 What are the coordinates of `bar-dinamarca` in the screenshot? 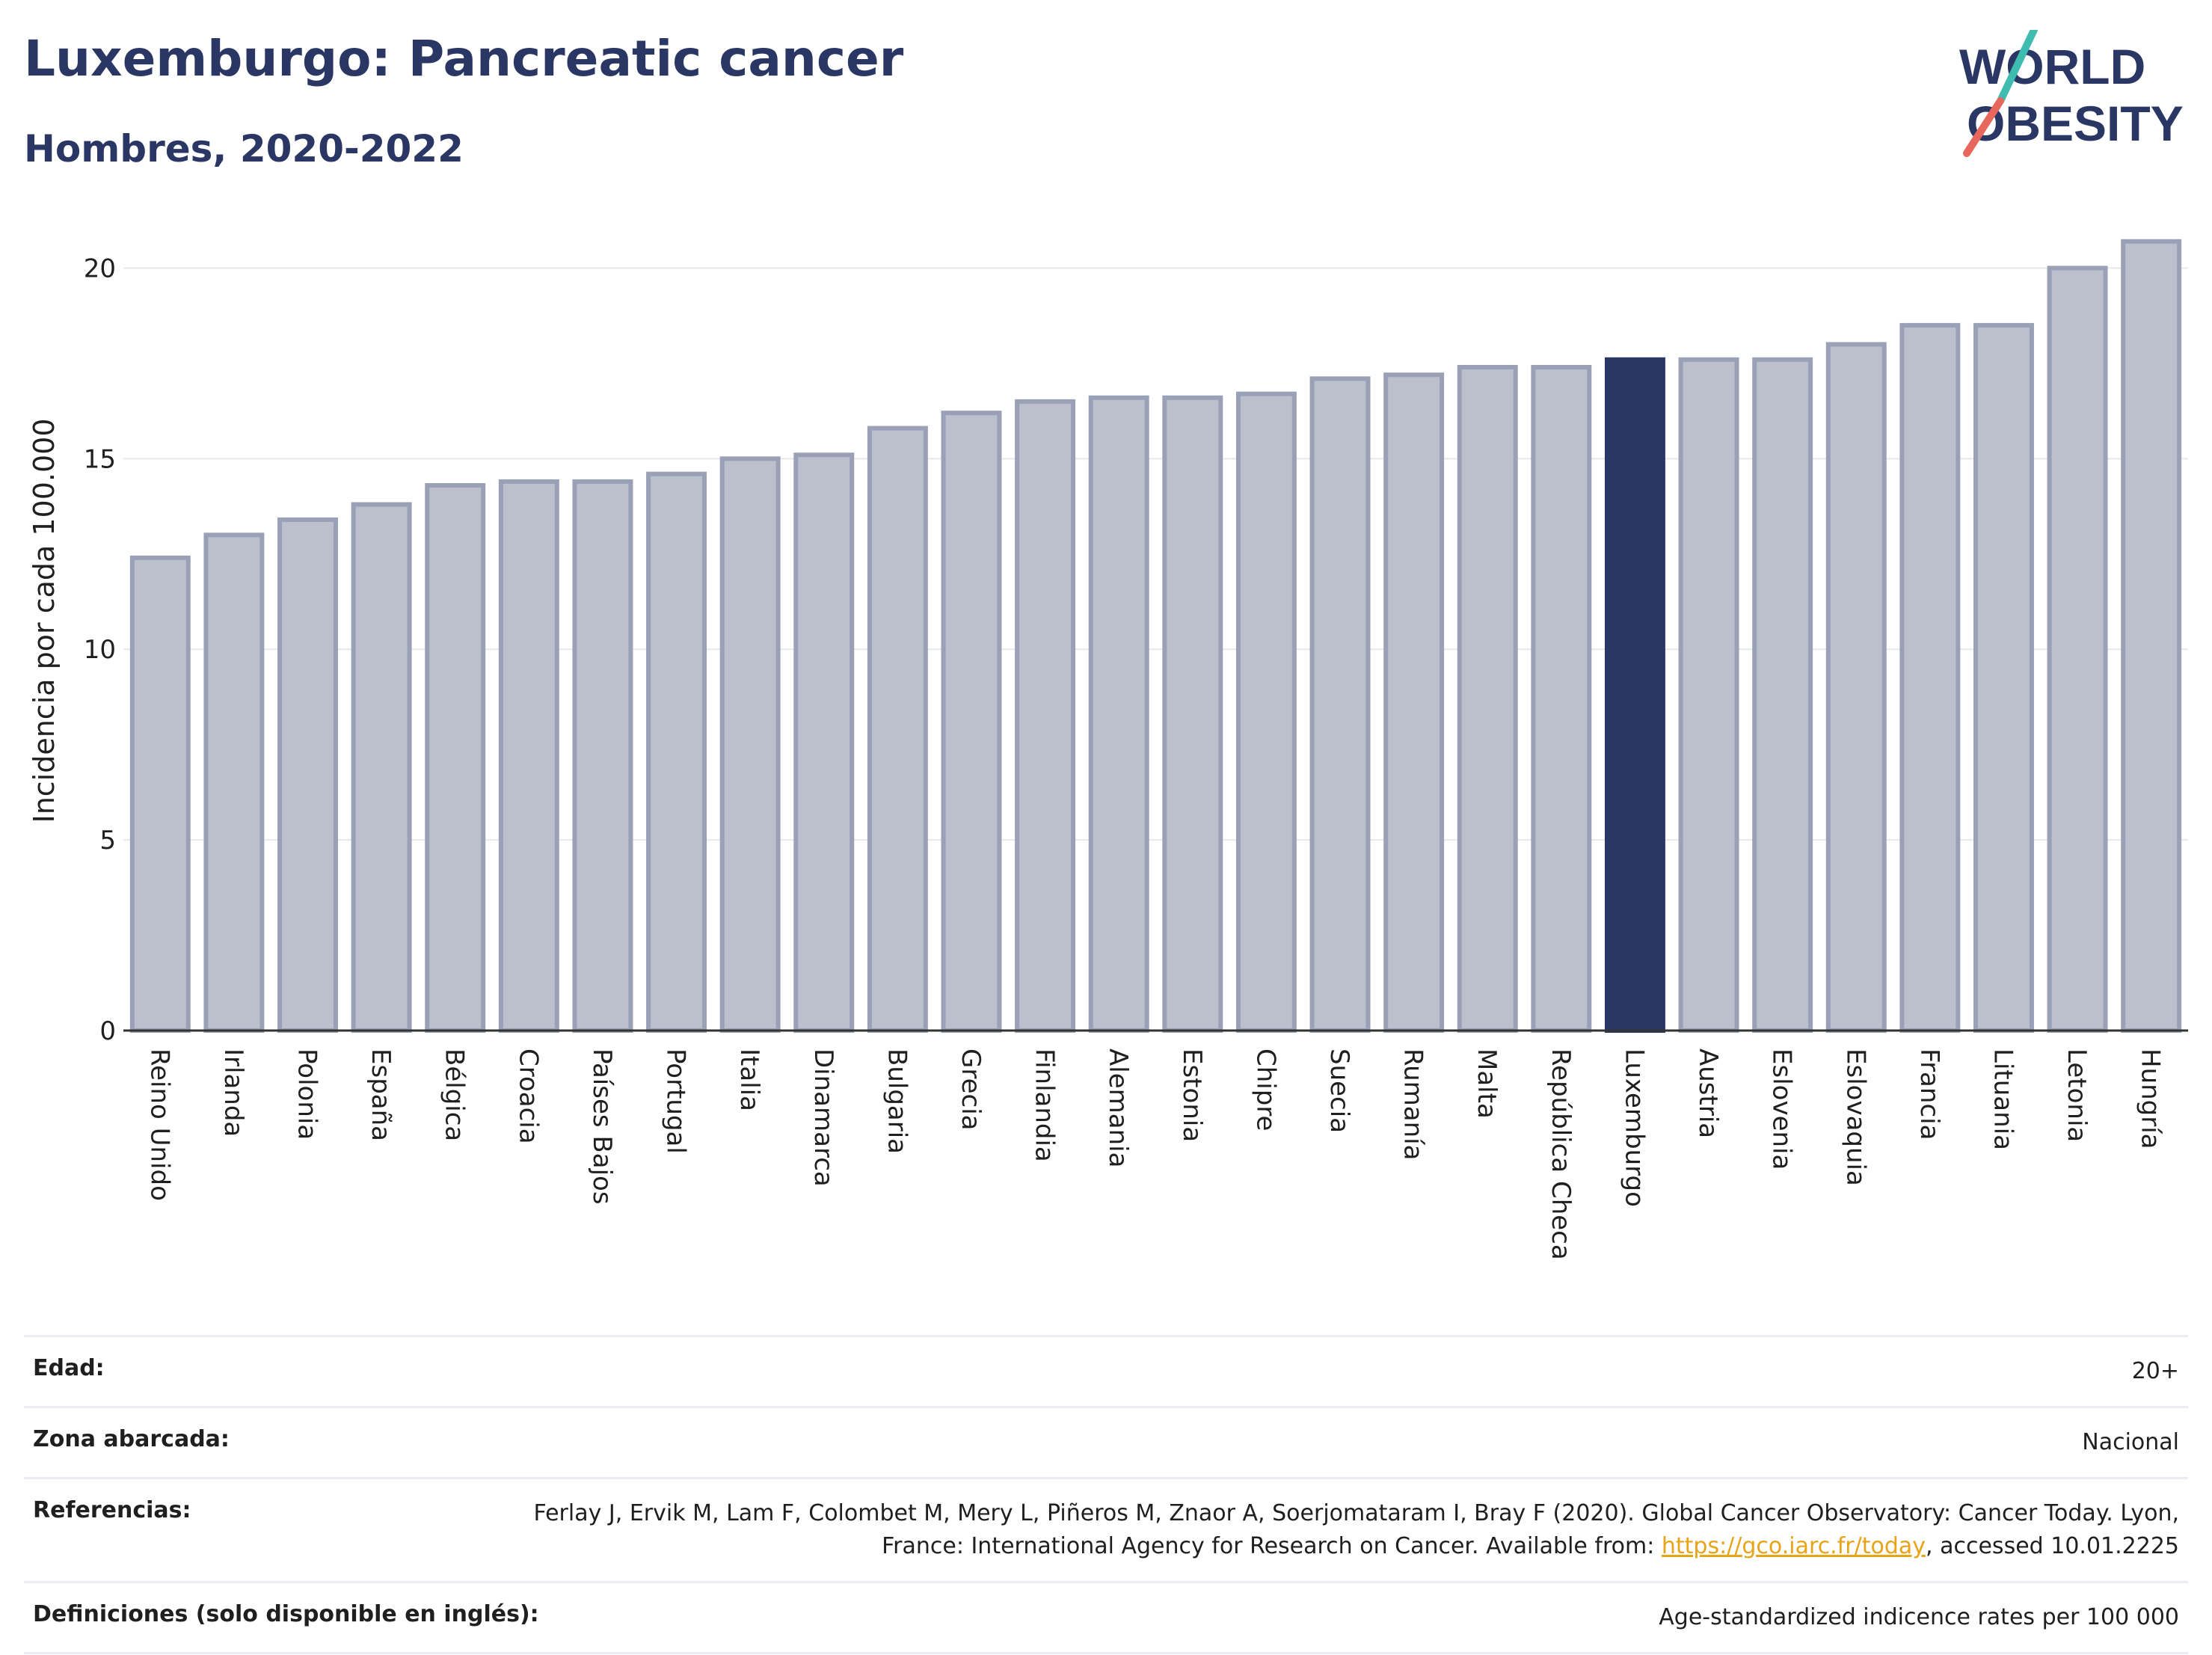 It's located at (824, 742).